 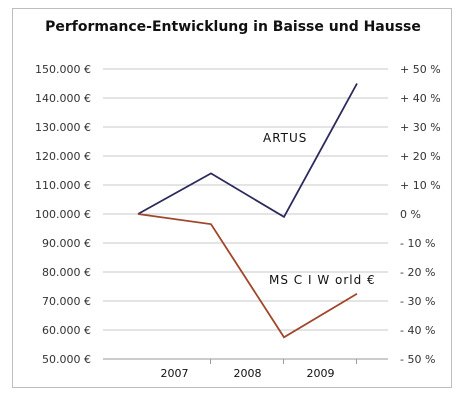 I want to click on left-tick-label: 60.000 €, so click(x=66, y=330).